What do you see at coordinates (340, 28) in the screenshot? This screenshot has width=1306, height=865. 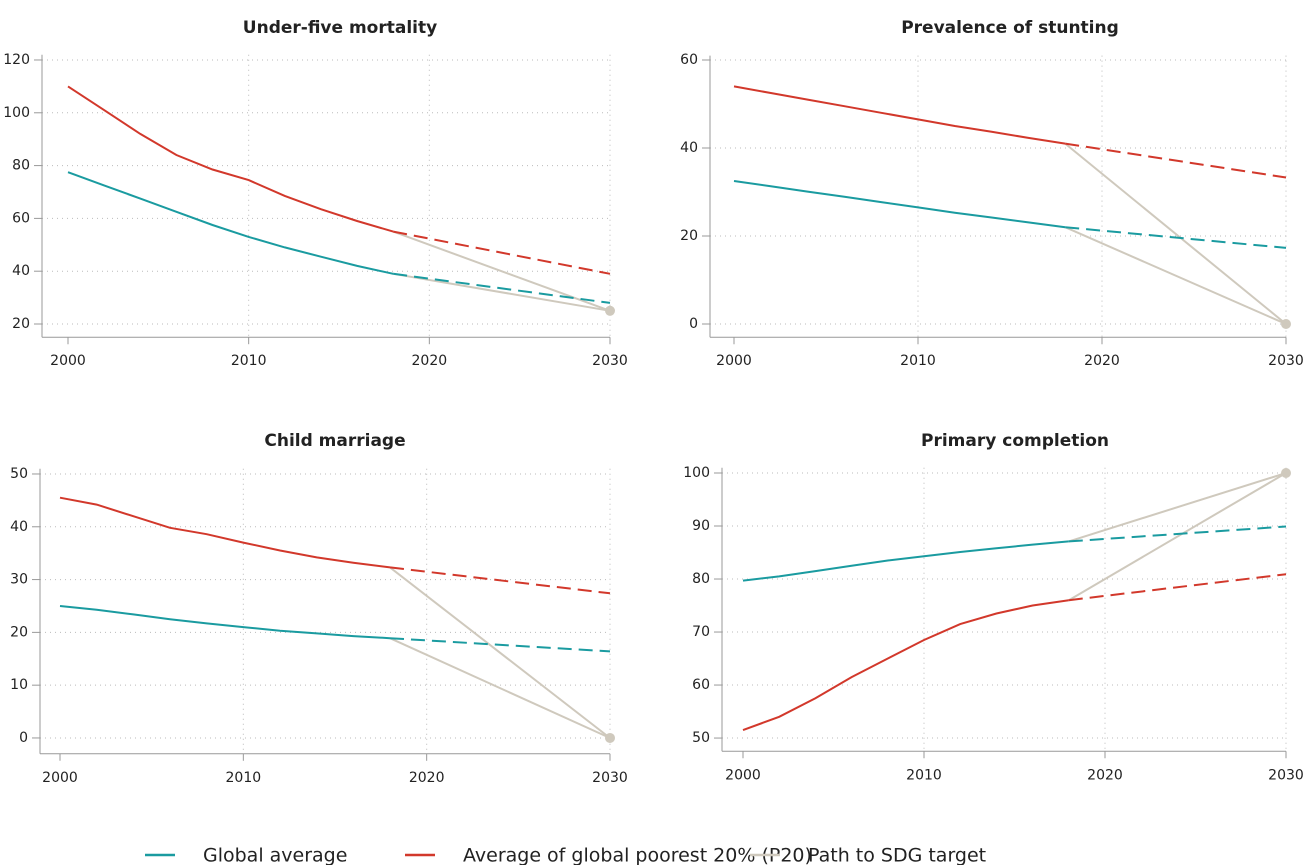 I see `chart-title: Under-five mortality` at bounding box center [340, 28].